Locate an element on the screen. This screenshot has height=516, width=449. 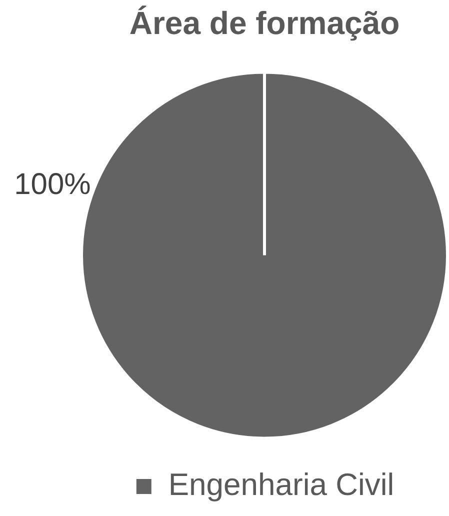
chart-title: Área de formação is located at coordinates (264, 23).